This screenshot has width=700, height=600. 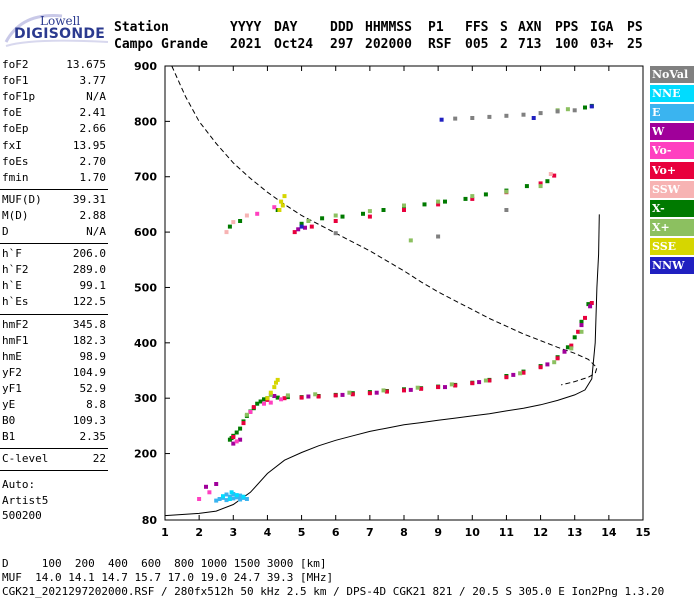 I want to click on header-row1-field: S, so click(x=504, y=27).